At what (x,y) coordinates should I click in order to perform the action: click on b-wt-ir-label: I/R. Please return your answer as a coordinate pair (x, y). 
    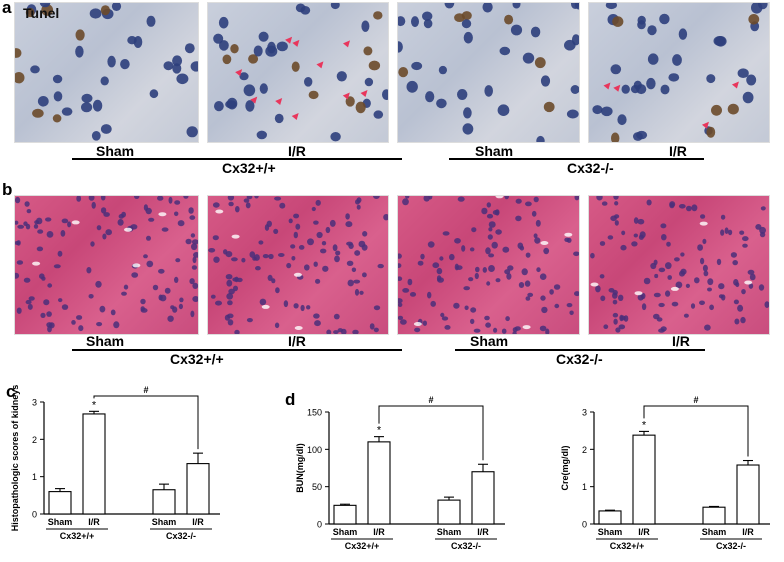
    Looking at the image, I should click on (297, 341).